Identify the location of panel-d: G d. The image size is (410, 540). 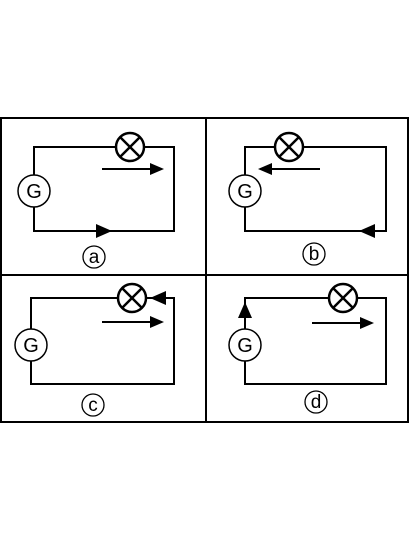
(307, 348).